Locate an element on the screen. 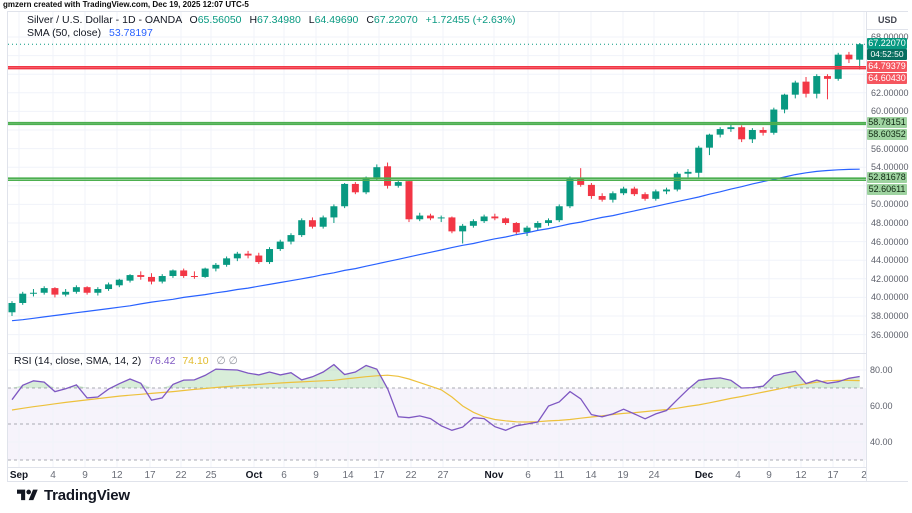  level-price-badge: 64.60430 is located at coordinates (887, 79).